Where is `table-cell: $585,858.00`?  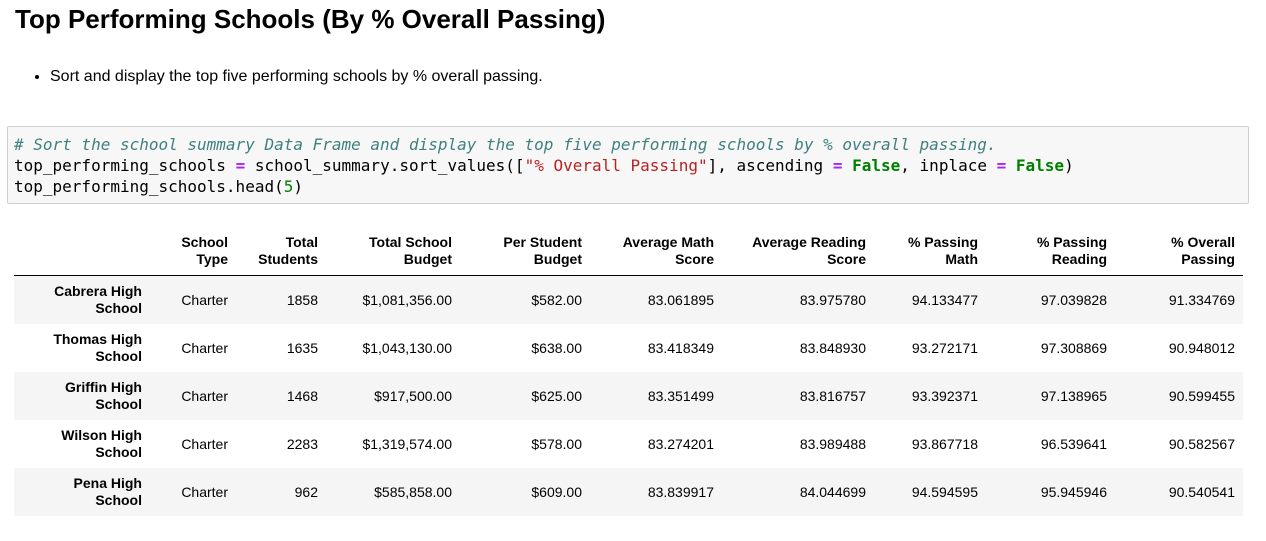 table-cell: $585,858.00 is located at coordinates (413, 491).